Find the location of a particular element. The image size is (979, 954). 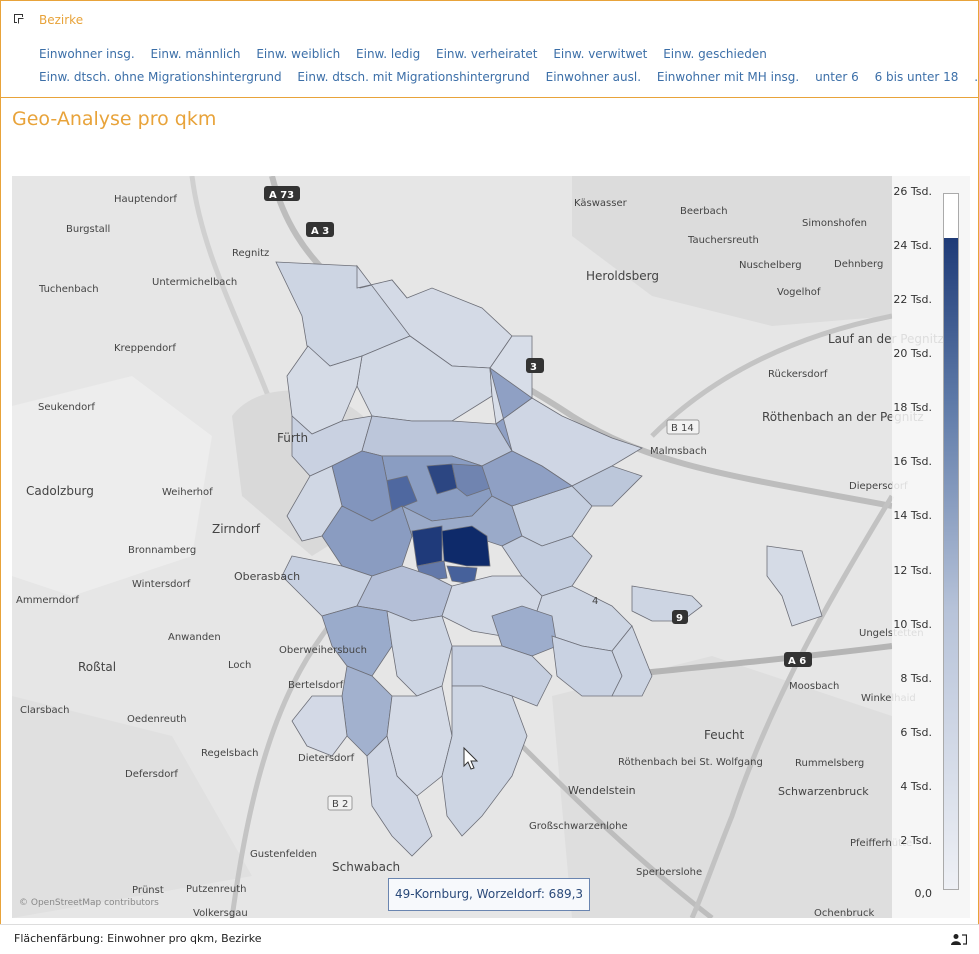

road-label-4: 4 is located at coordinates (595, 601).